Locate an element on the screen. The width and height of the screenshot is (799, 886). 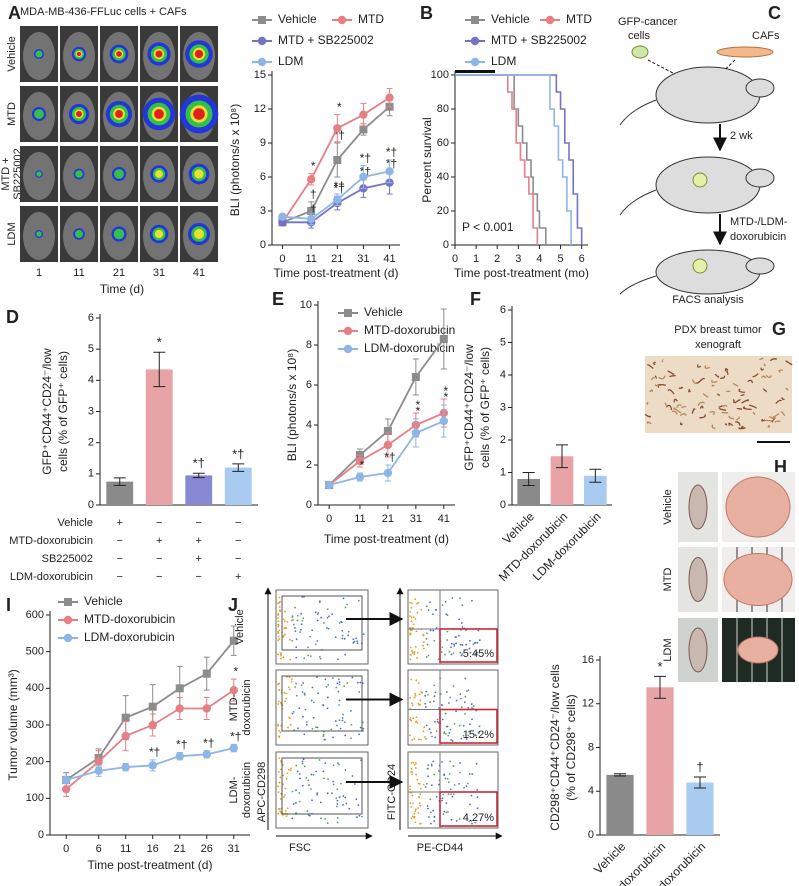
x-axis-label: Time post-treatment (d) is located at coordinates (150, 865).